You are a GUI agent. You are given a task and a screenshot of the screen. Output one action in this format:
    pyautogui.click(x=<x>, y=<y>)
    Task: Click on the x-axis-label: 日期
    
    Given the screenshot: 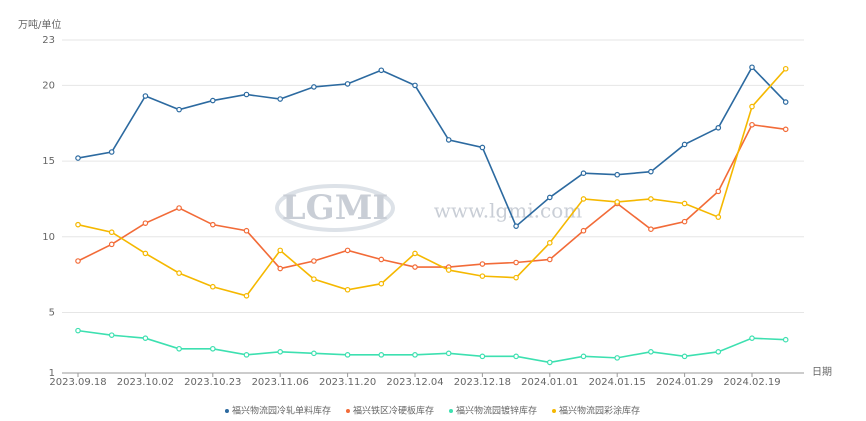 What is the action you would take?
    pyautogui.click(x=822, y=372)
    